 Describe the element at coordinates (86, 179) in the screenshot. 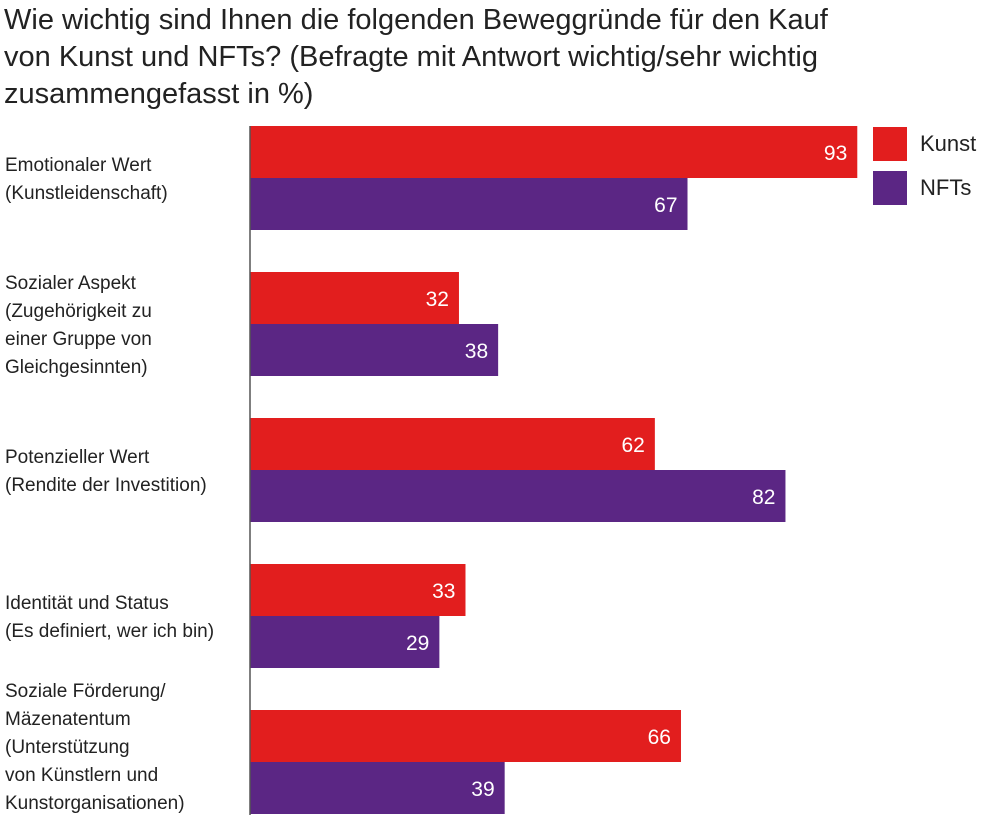

I see `category-label: Emotionaler Wert (Kunstleidenschaft)` at that location.